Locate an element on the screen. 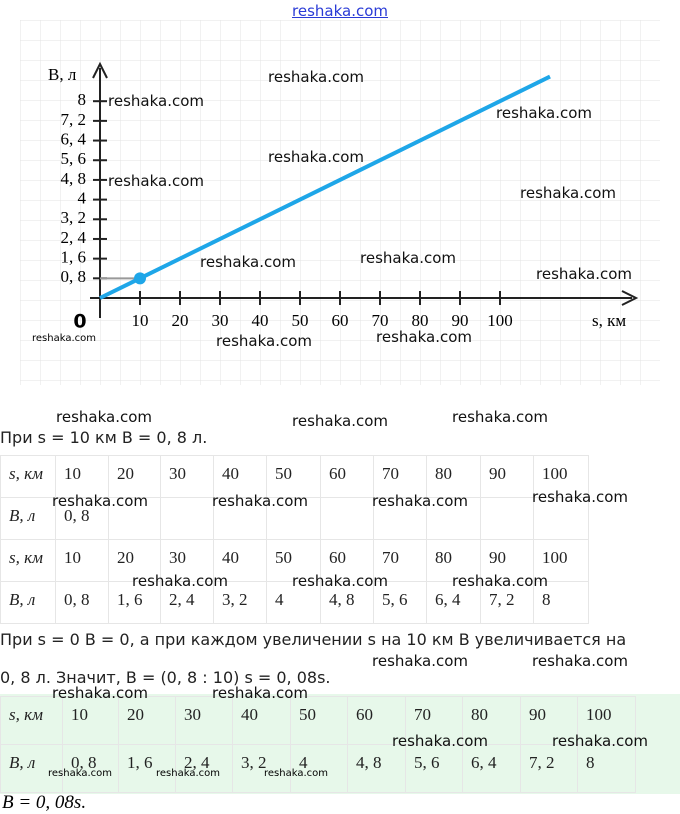  answer: B = 0, 08s. is located at coordinates (44, 802).